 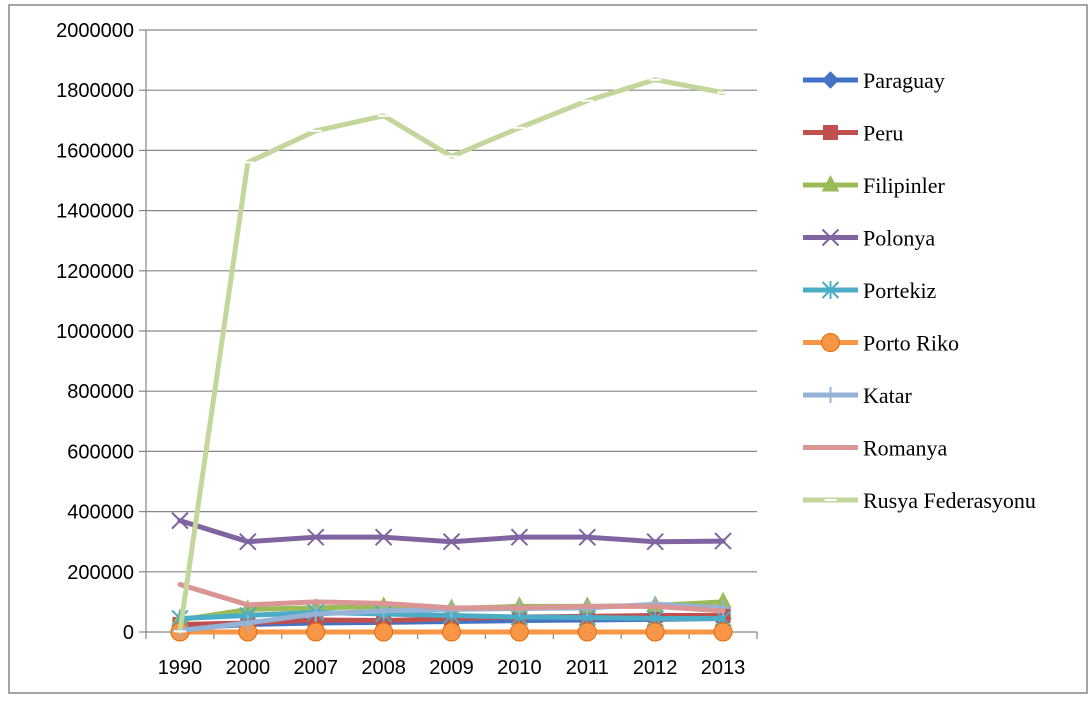 I want to click on legend-label: Romanya, so click(x=905, y=448).